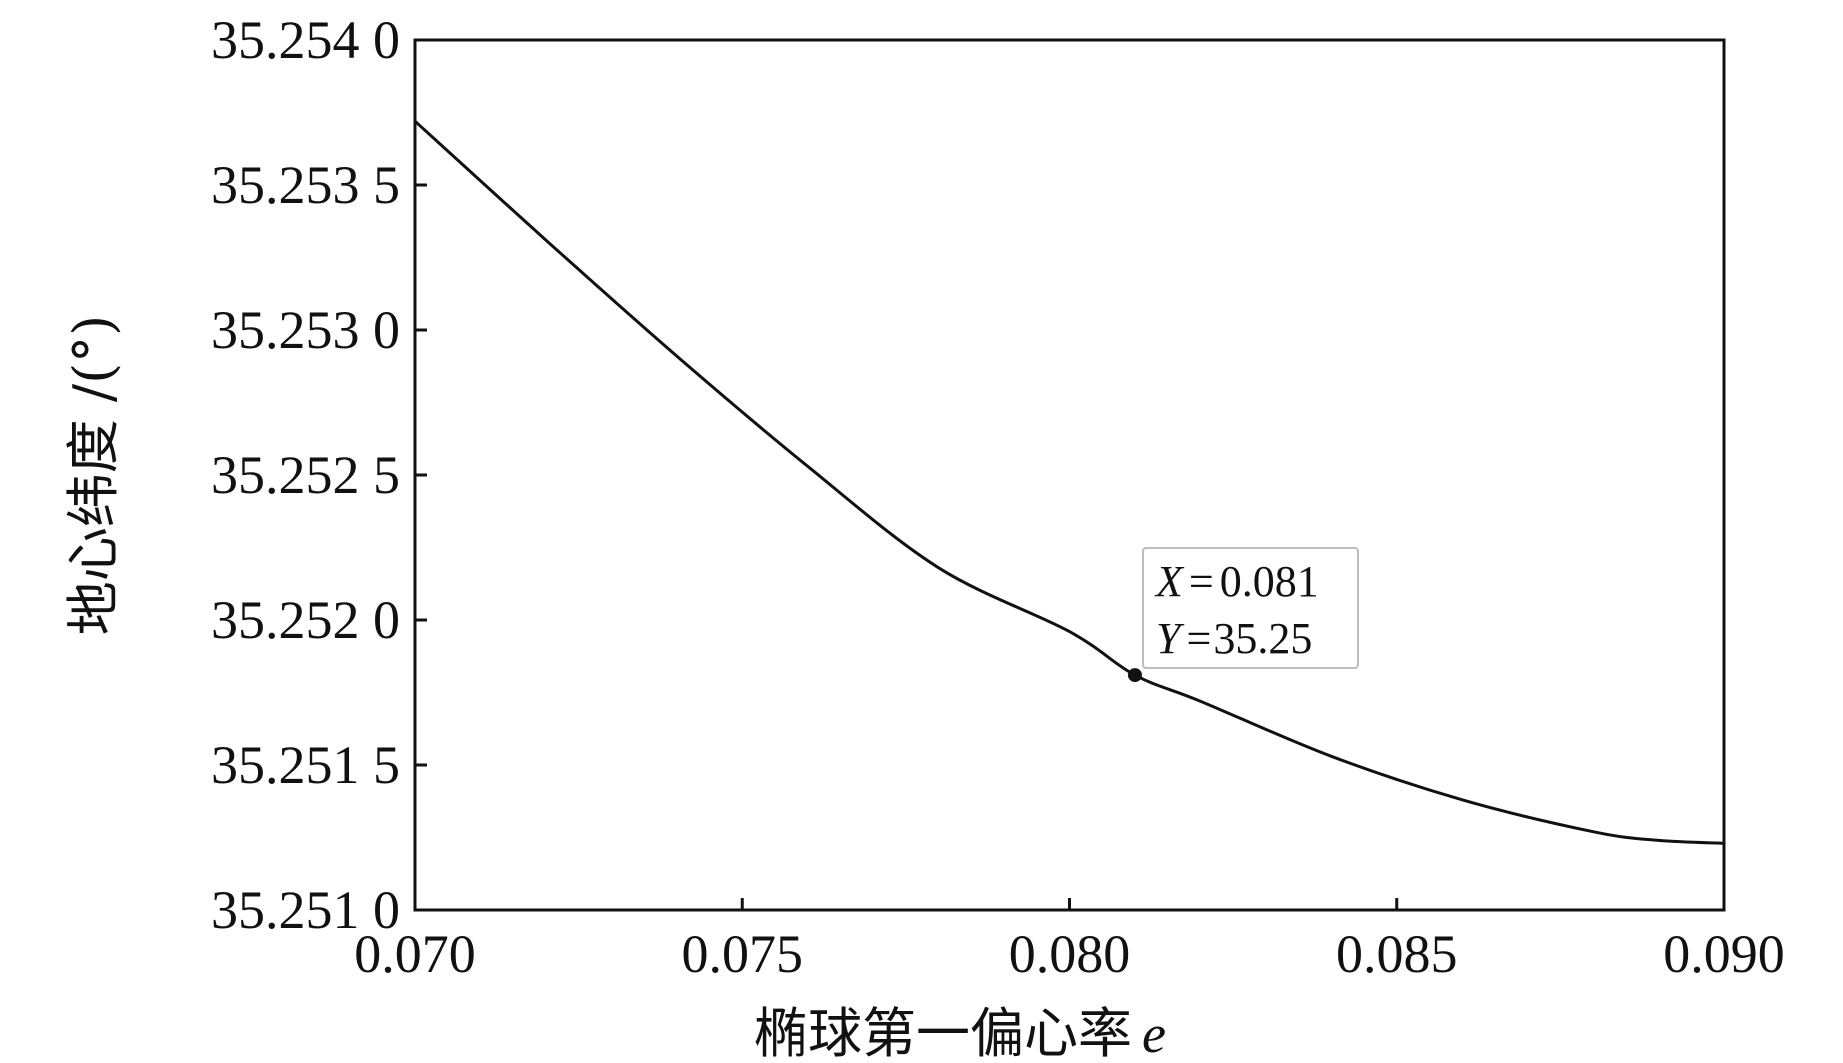 The width and height of the screenshot is (1843, 1063). Describe the element at coordinates (305, 475) in the screenshot. I see `y-tick-label: 35.252 5` at that location.